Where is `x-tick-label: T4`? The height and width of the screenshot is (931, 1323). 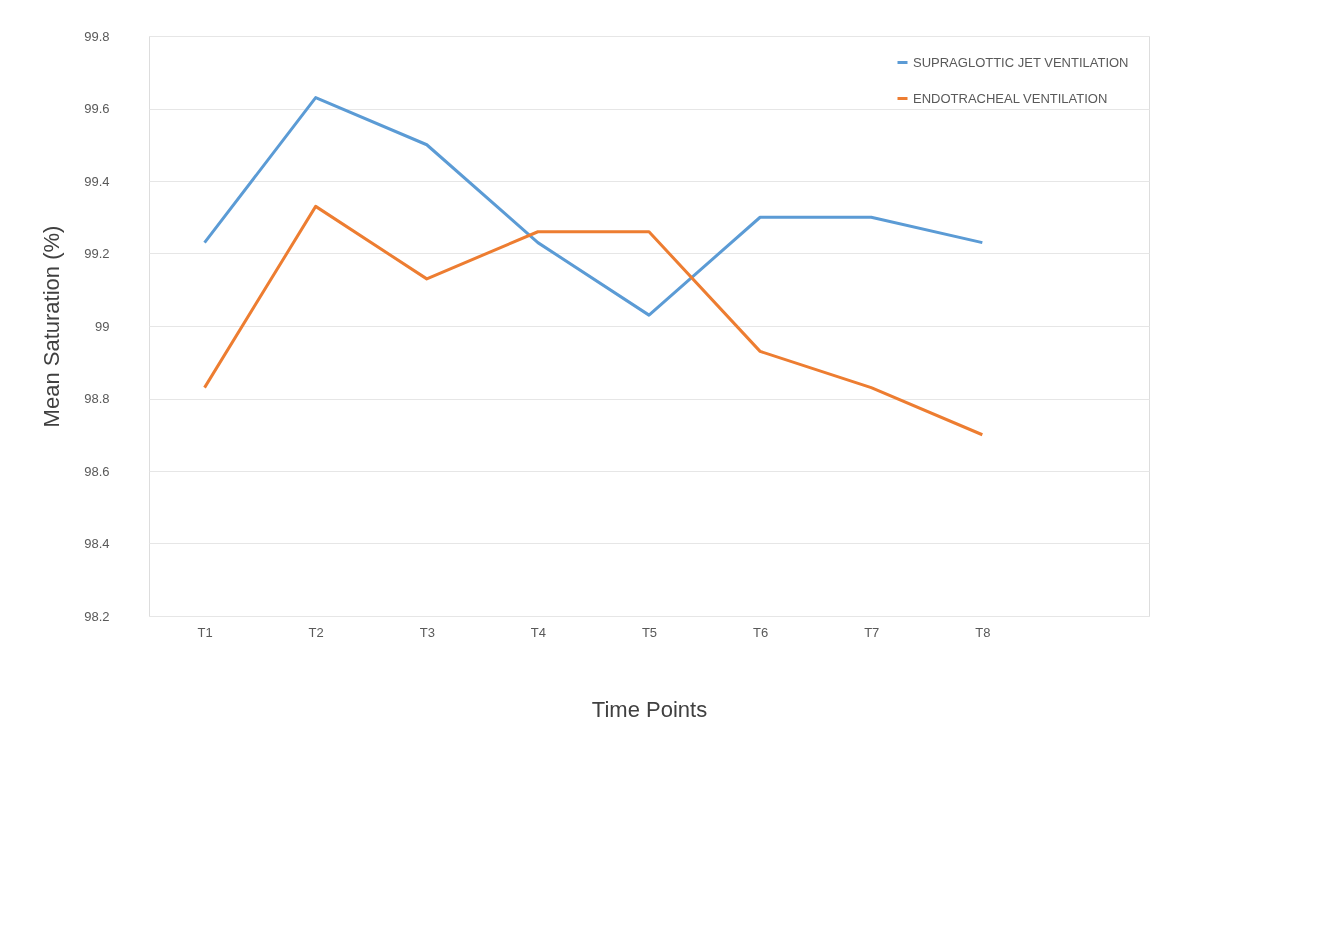 x-tick-label: T4 is located at coordinates (538, 632).